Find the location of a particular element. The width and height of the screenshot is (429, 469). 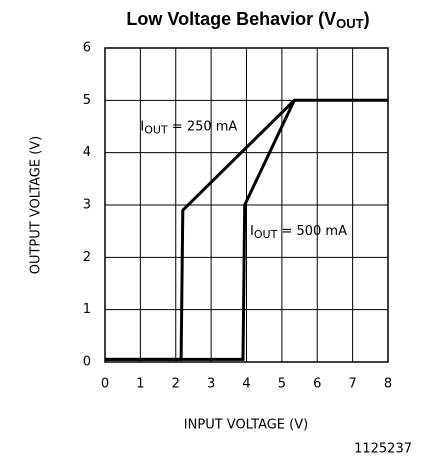

y-tick-label: 3 is located at coordinates (87, 205).